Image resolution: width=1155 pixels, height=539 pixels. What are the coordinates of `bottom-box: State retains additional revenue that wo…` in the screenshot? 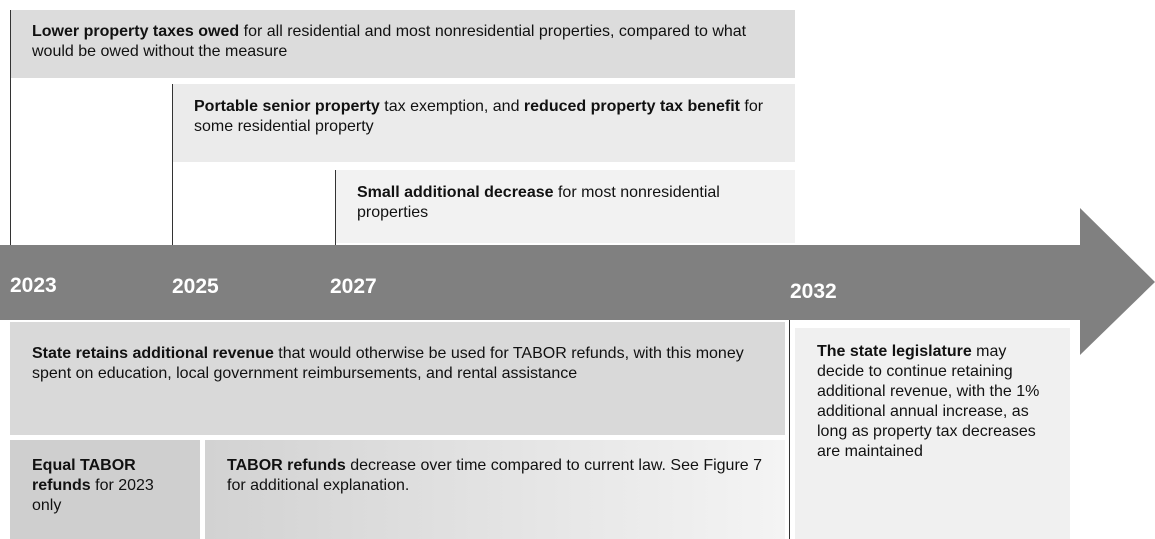 It's located at (397, 378).